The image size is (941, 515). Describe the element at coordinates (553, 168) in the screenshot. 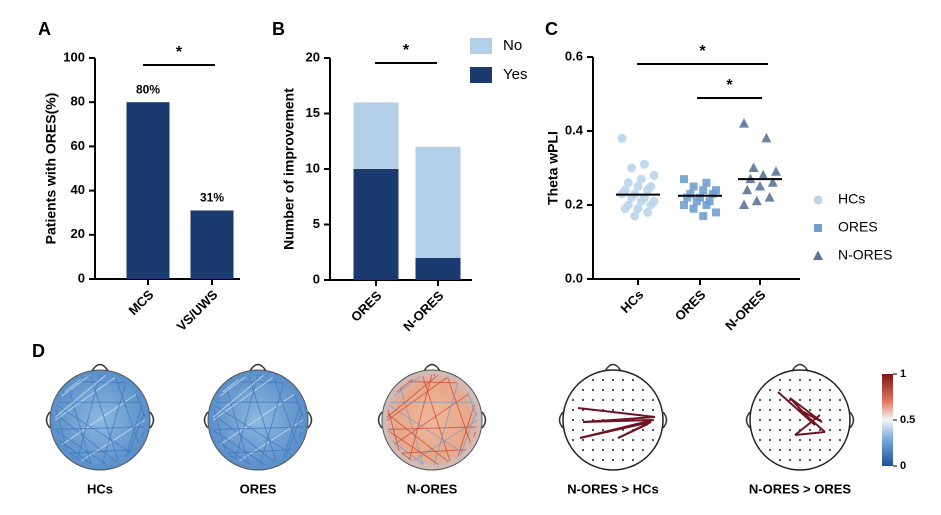

I see `y-axis-label: Theta wPLI` at that location.